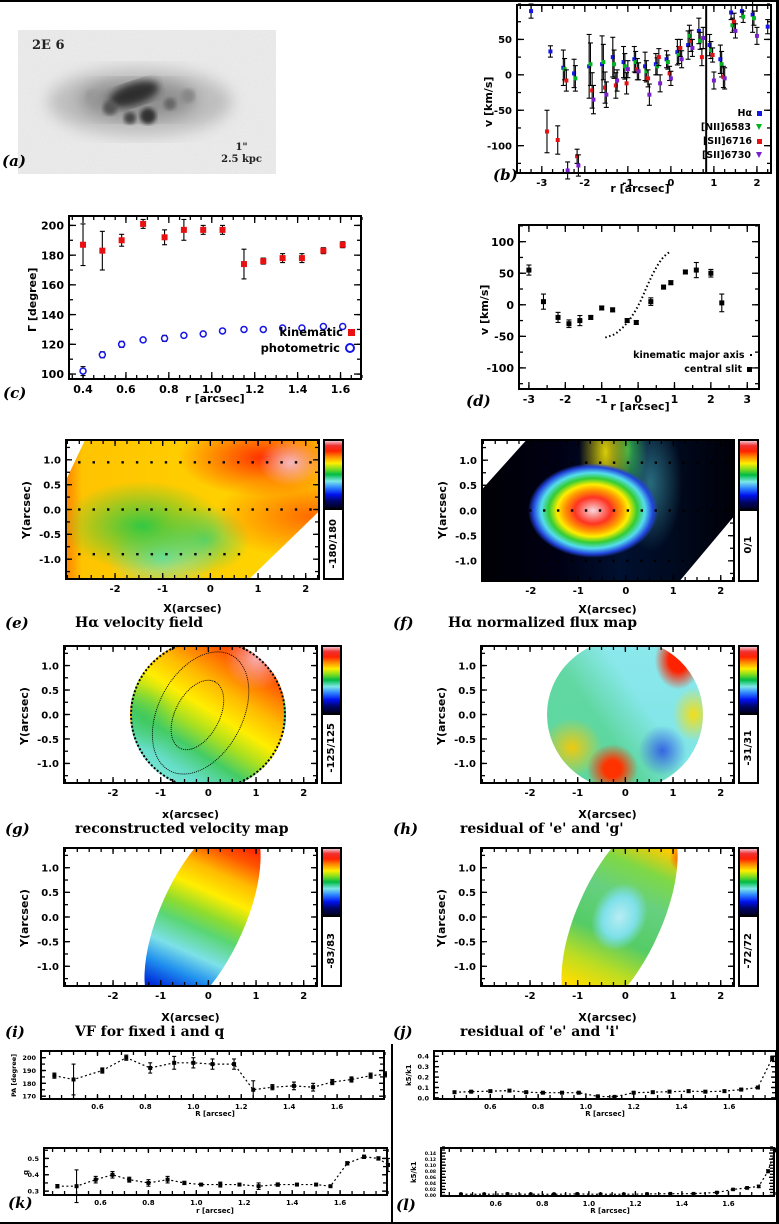 The height and width of the screenshot is (1224, 779). I want to click on galaxy-image, so click(147, 102).